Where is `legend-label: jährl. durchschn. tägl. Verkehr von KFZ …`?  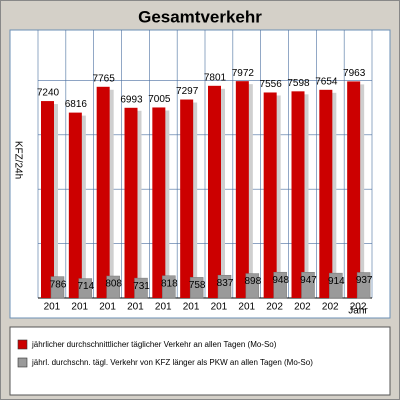
legend-label: jährl. durchschn. tägl. Verkehr von KFZ … is located at coordinates (172, 362).